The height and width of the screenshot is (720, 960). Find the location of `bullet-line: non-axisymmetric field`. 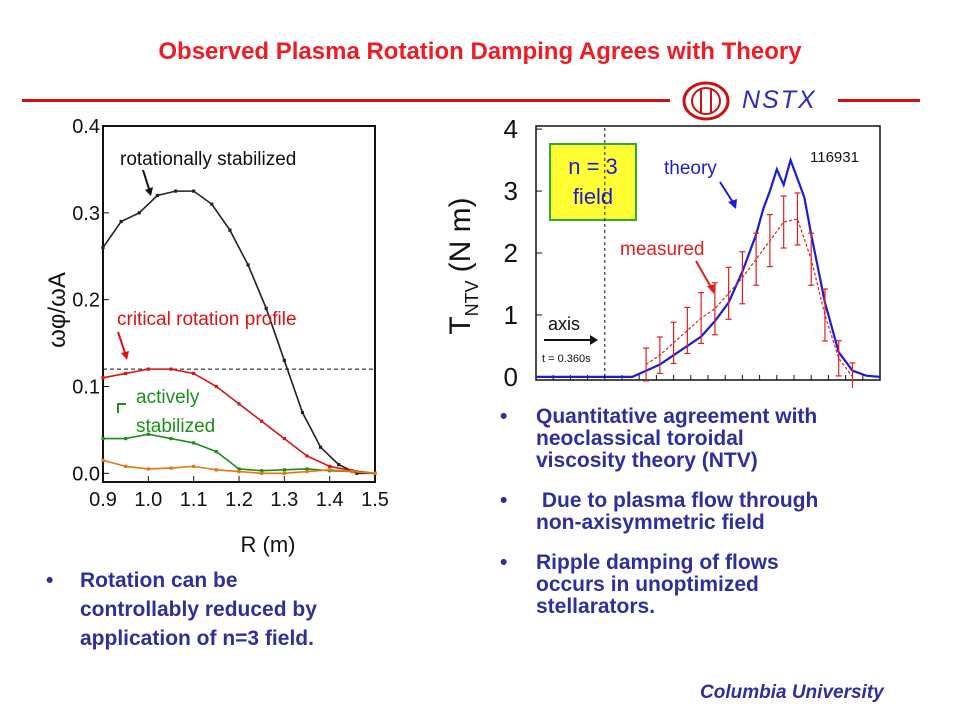

bullet-line: non-axisymmetric field is located at coordinates (650, 522).